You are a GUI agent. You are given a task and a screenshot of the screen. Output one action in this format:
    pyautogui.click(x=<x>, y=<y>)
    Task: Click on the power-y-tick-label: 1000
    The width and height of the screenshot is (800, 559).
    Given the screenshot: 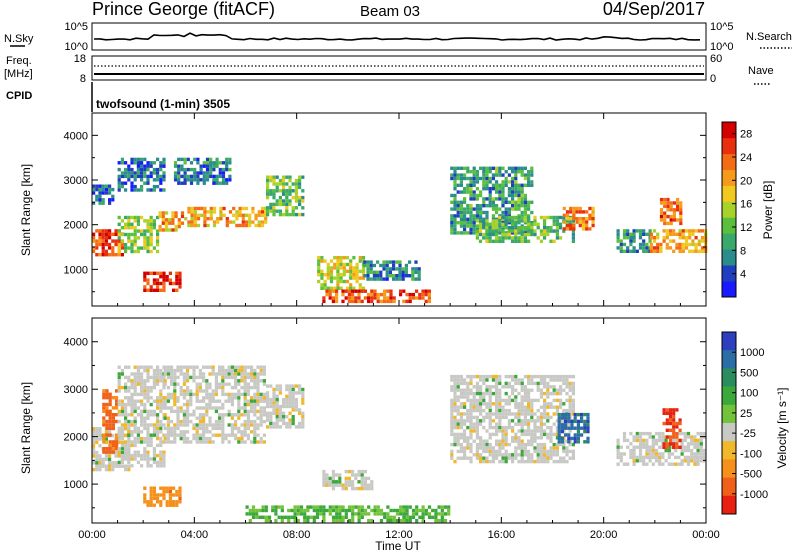 What is the action you would take?
    pyautogui.click(x=76, y=270)
    